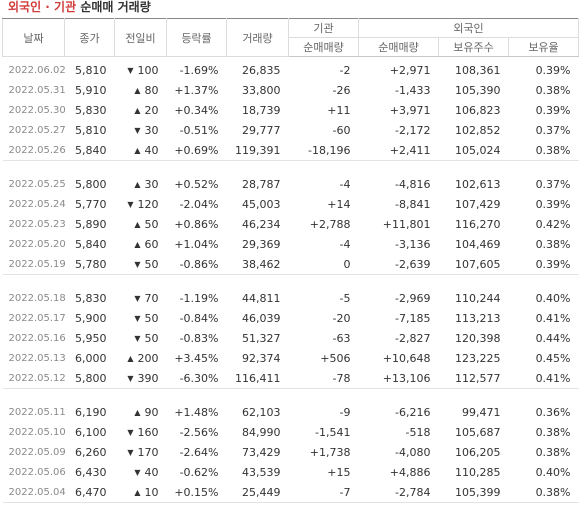  What do you see at coordinates (261, 110) in the screenshot?
I see `row-volume: 18,739` at bounding box center [261, 110].